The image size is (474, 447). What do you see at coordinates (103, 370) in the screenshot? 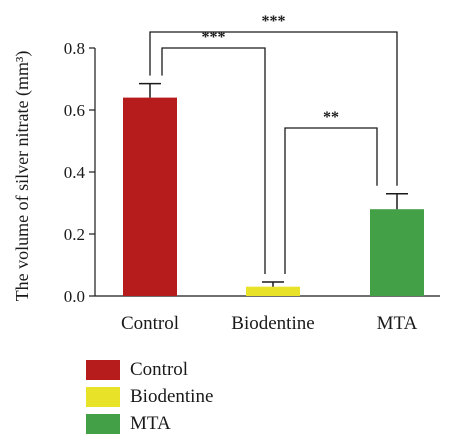
I see `legend-swatch-control` at bounding box center [103, 370].